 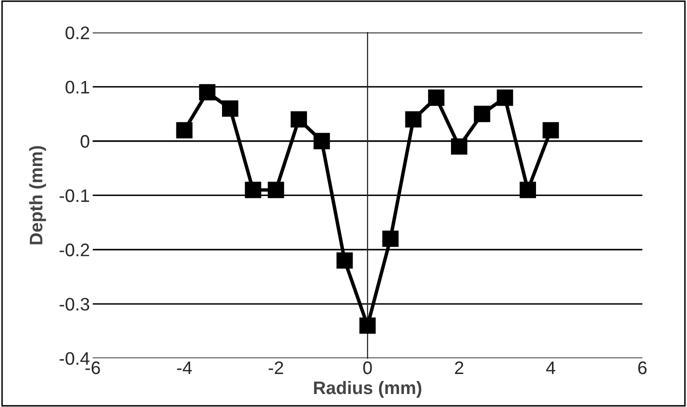 I want to click on x-tick-label: -4, so click(x=184, y=368).